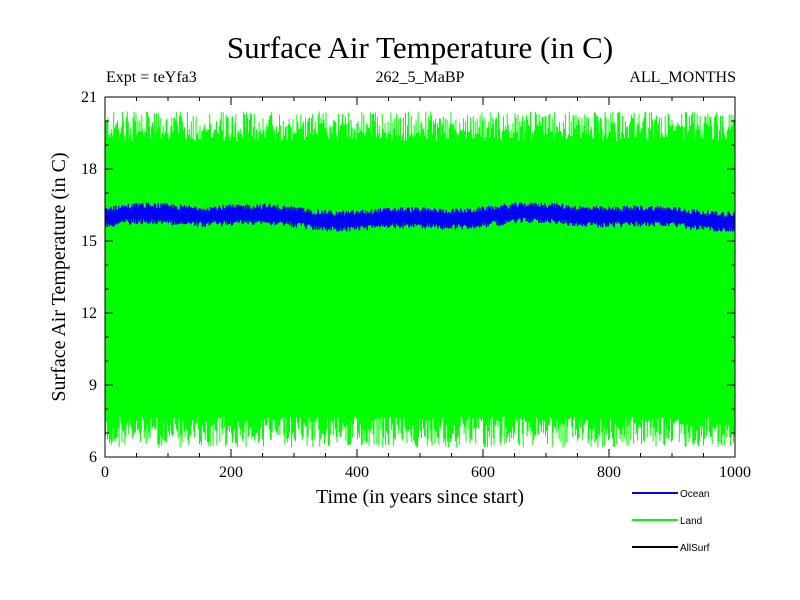  I want to click on y-tick-label: 21, so click(89, 97).